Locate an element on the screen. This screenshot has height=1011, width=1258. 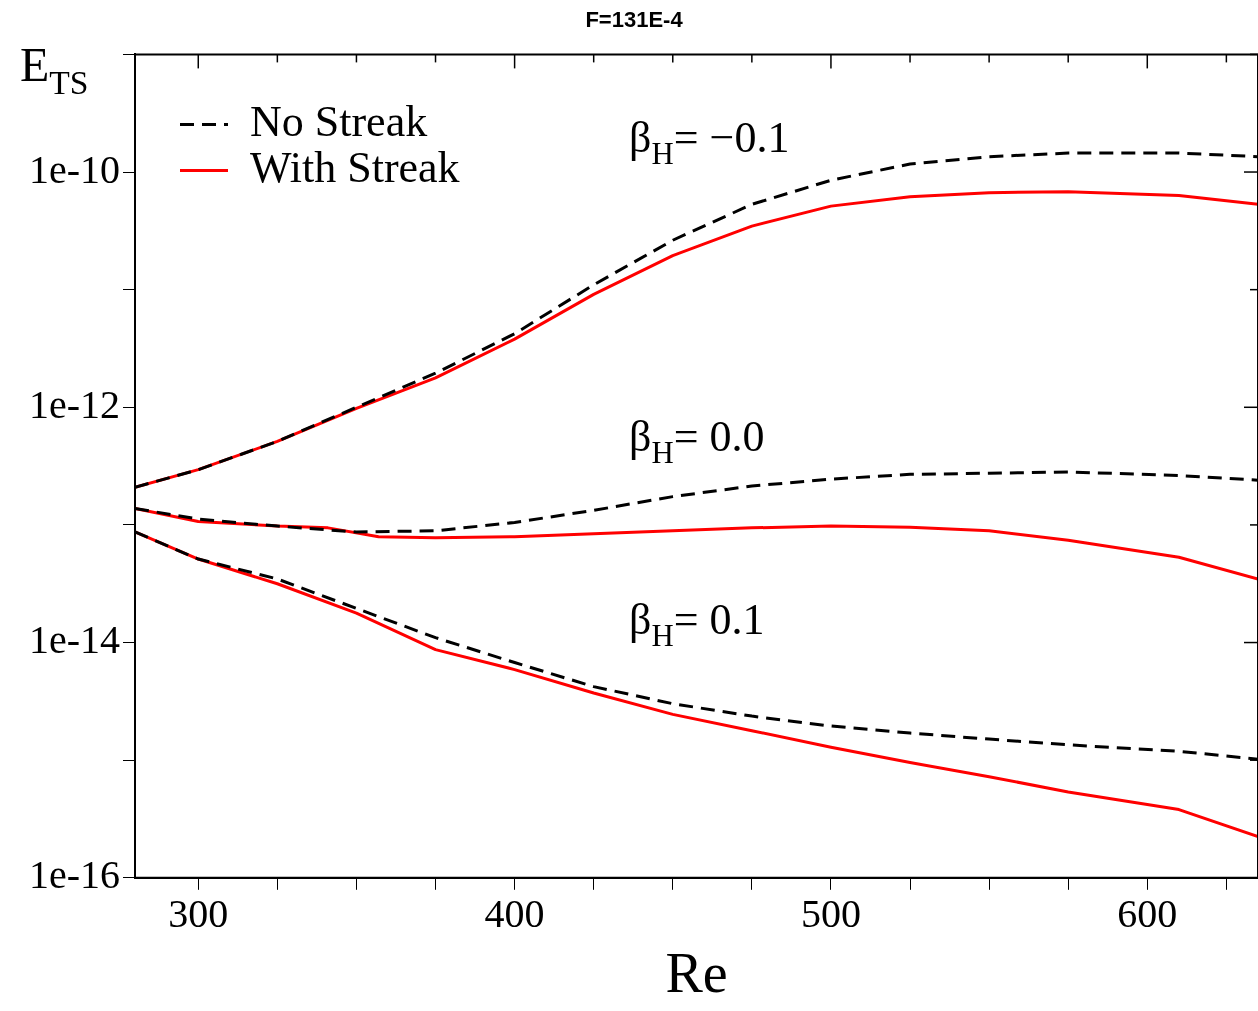
y-tick-label: 1e-14 is located at coordinates (74, 640).